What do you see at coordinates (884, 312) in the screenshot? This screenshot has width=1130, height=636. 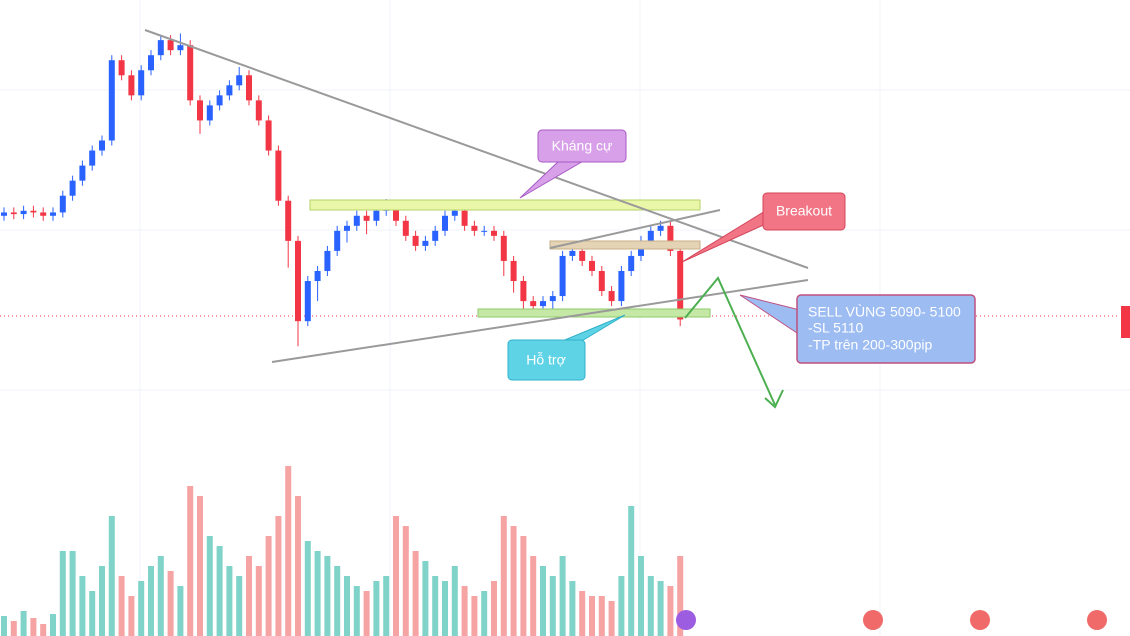 I see `plan-line: SELL VÙNG 5090- 5100` at bounding box center [884, 312].